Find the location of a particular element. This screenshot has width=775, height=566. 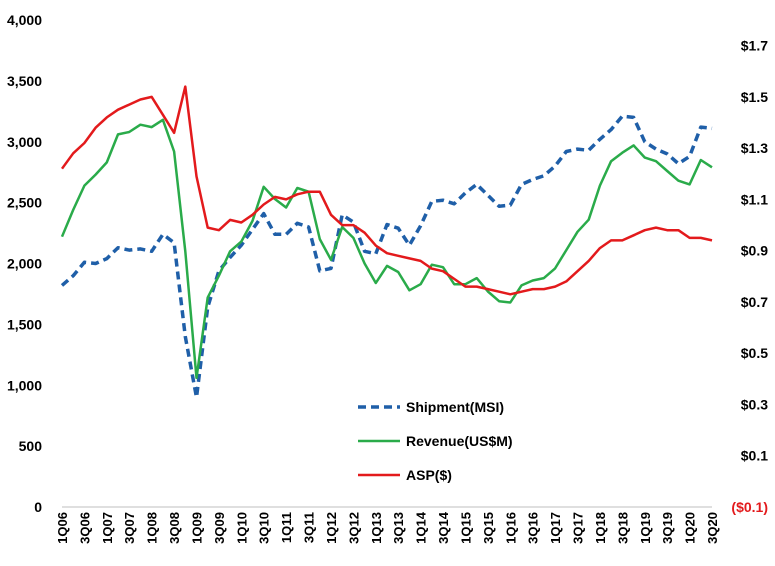

x-tick-label: 1Q07 is located at coordinates (107, 528).